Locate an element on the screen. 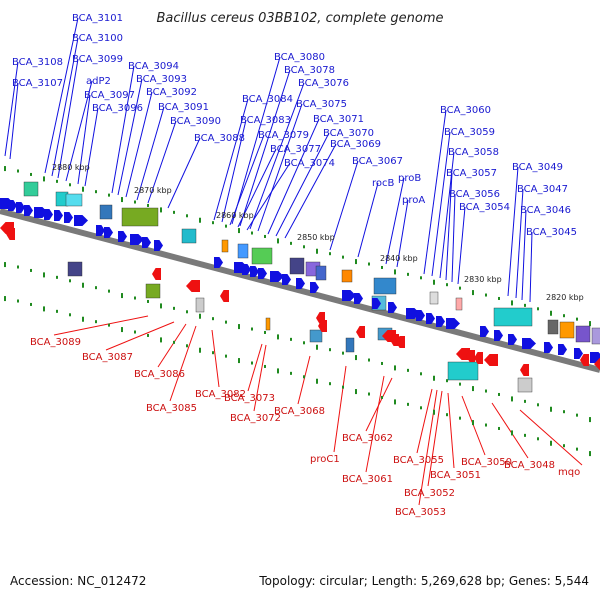 This screenshot has height=600, width=600. forward-gene-label: BCA_3080 is located at coordinates (299, 57).